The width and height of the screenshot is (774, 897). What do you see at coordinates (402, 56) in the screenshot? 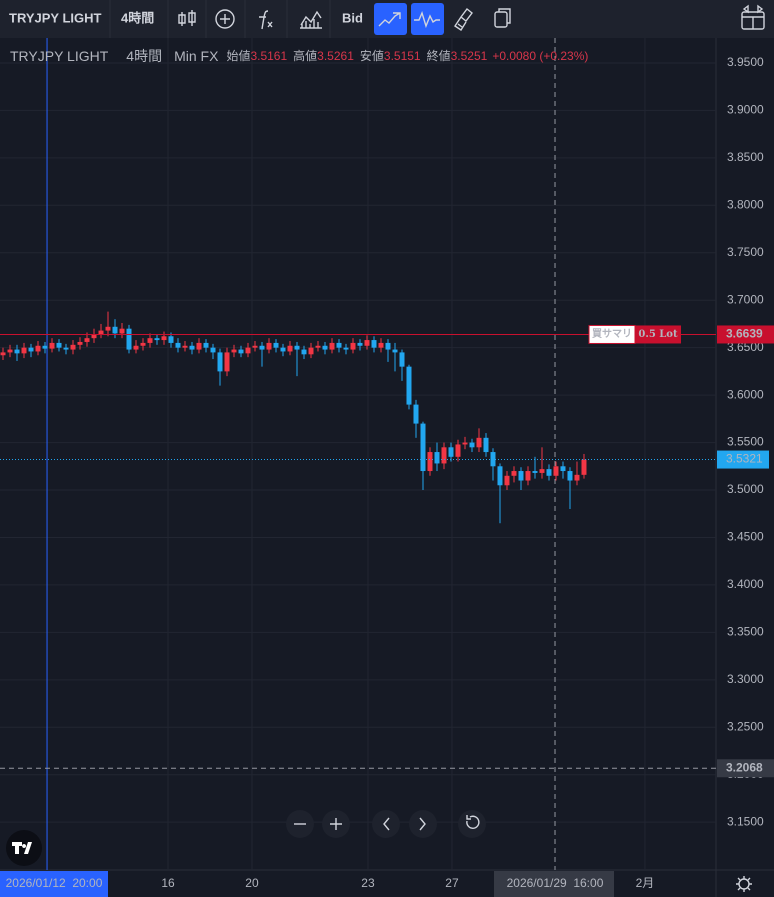
I see `legend-low: 3.5151` at bounding box center [402, 56].